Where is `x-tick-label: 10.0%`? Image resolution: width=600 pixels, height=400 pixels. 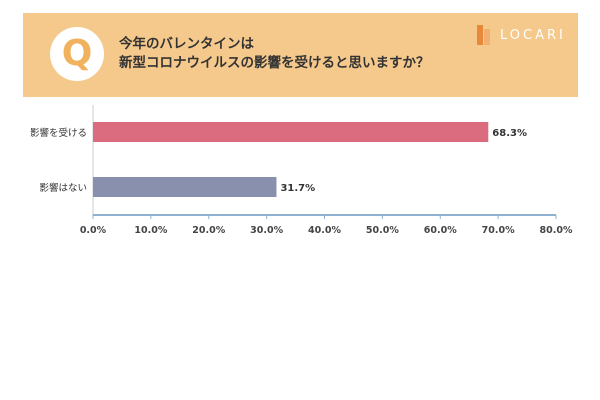
x-tick-label: 10.0% is located at coordinates (150, 230).